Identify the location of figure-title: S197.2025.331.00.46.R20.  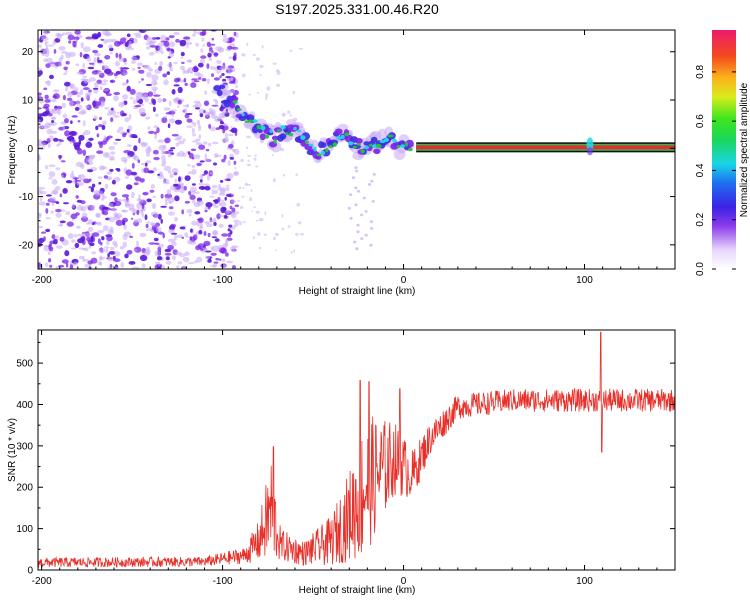
(357, 9).